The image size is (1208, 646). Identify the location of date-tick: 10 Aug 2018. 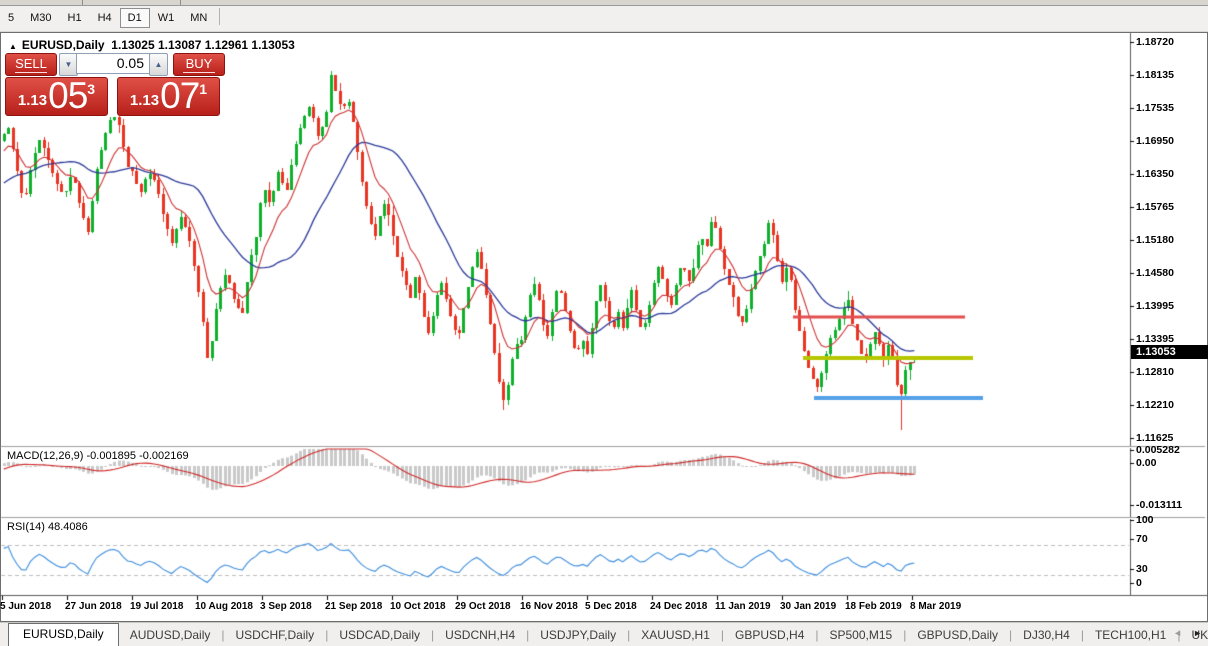
(224, 606).